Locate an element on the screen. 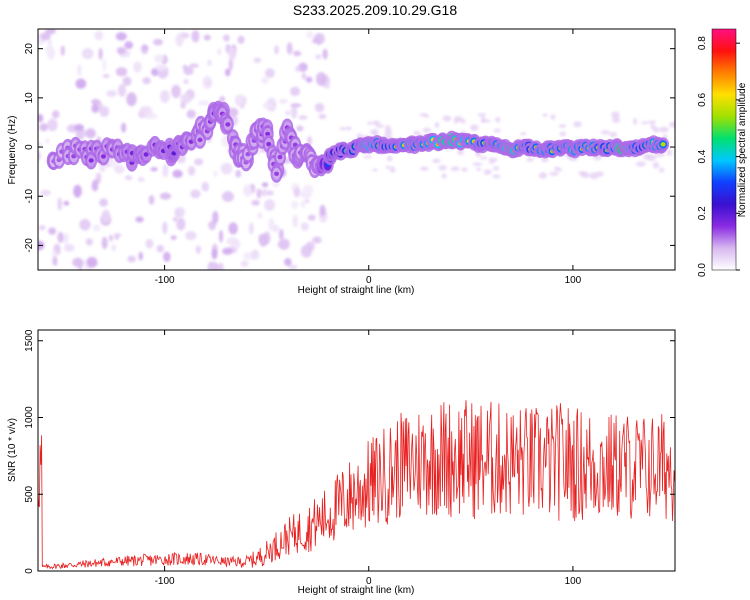  spectrogram-y-tick-label: -10 is located at coordinates (29, 196).